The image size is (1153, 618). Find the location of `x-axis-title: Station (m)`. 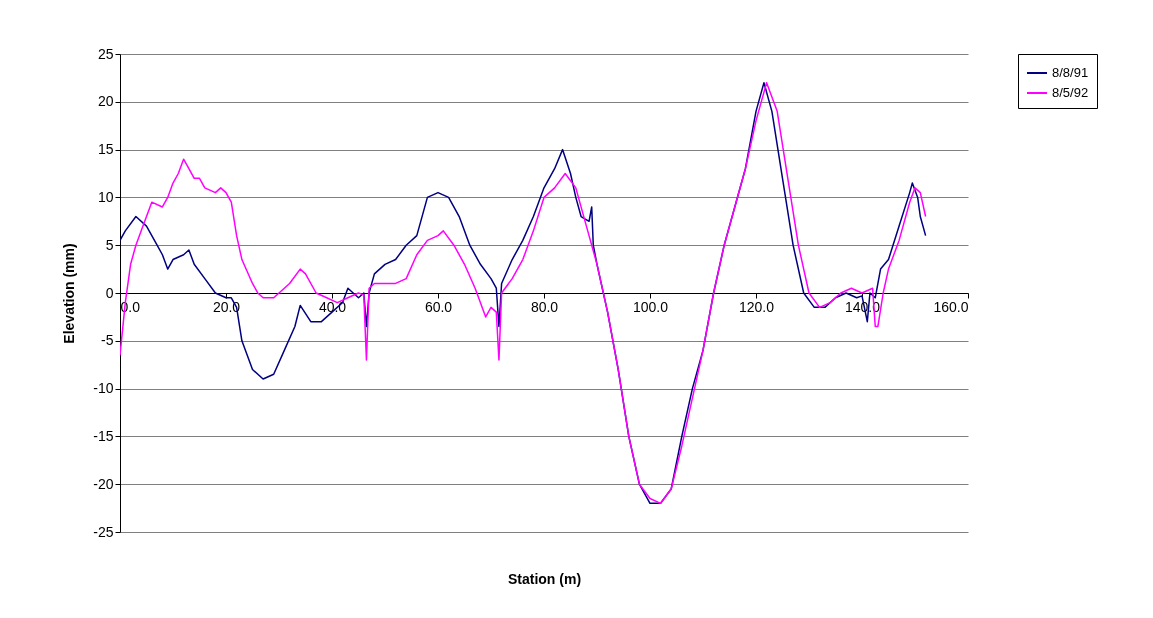

x-axis-title: Station (m) is located at coordinates (544, 578).